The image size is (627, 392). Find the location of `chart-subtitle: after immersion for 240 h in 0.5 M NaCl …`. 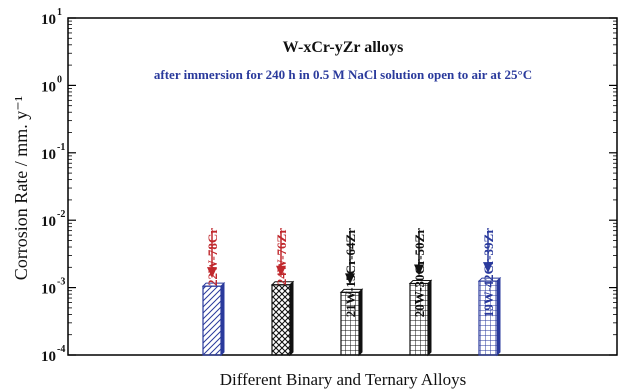

chart-subtitle: after immersion for 240 h in 0.5 M NaCl … is located at coordinates (343, 74).